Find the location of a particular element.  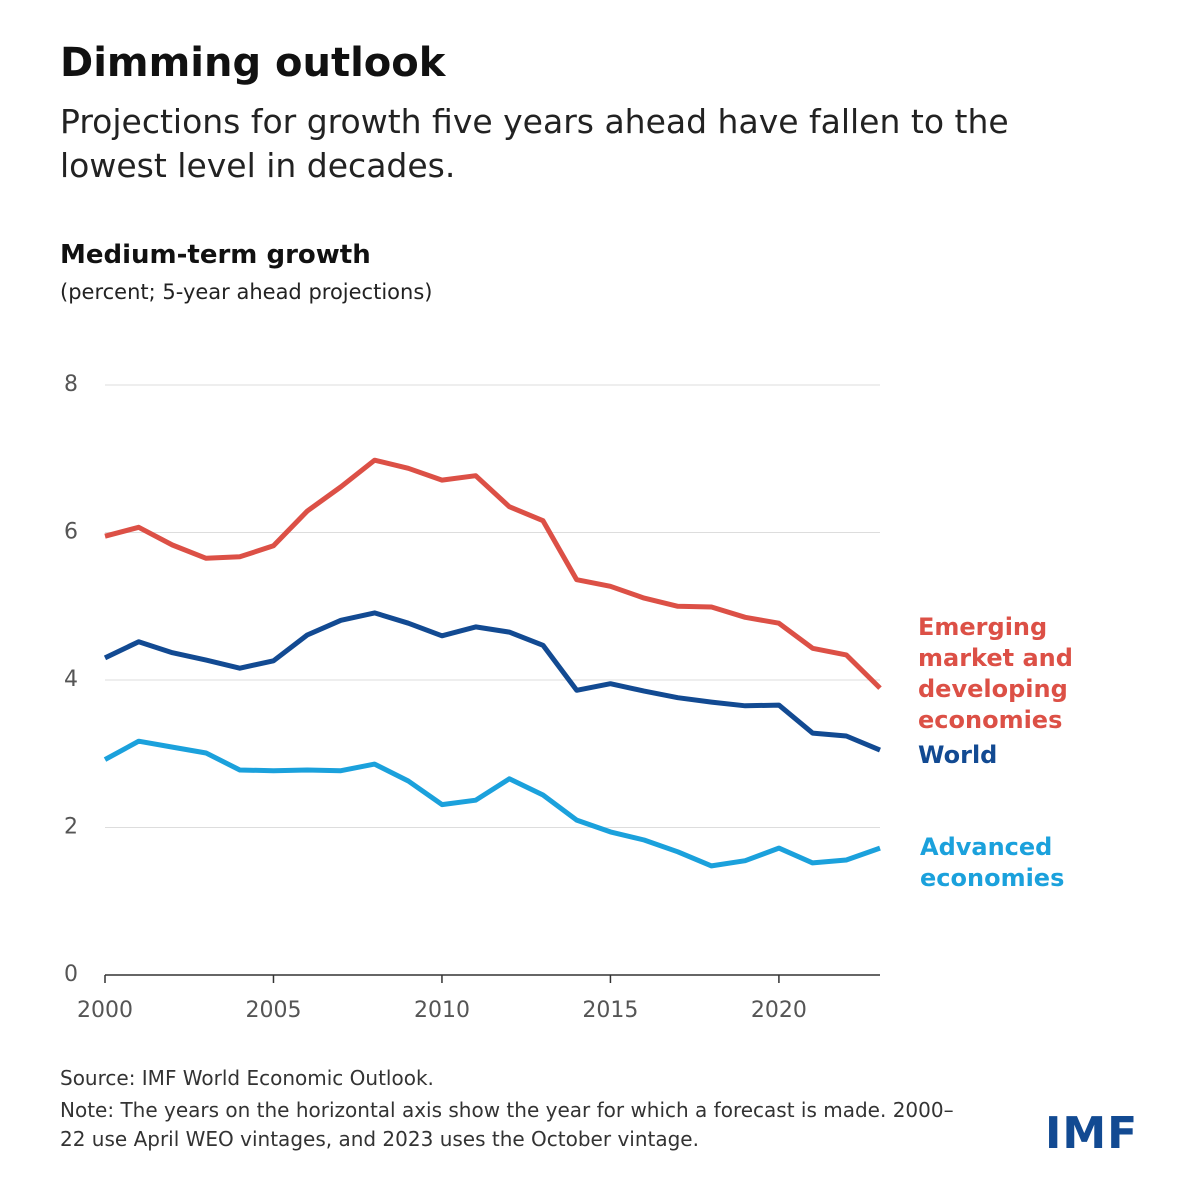

x-tick-label: 2020 is located at coordinates (779, 1010).